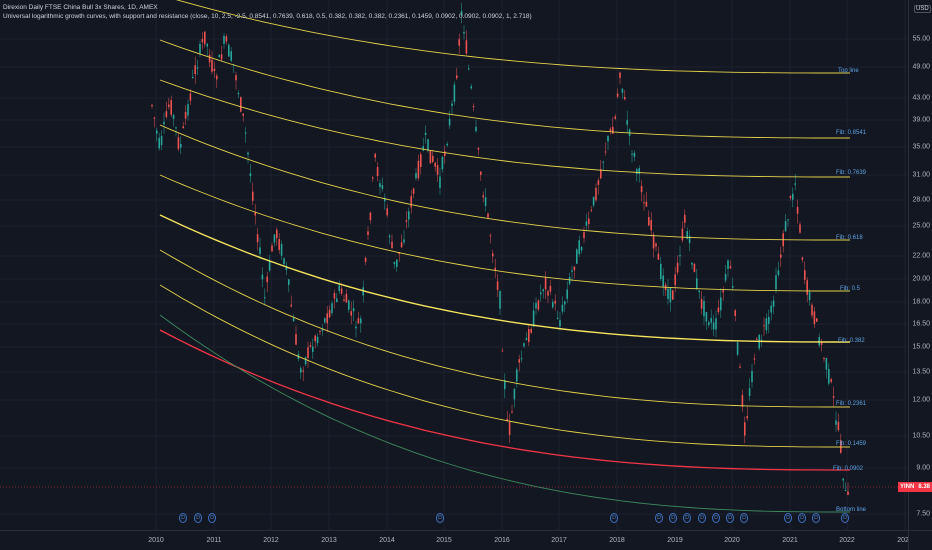 Image resolution: width=932 pixels, height=550 pixels. What do you see at coordinates (924, 487) in the screenshot?
I see `last-price: 8.38` at bounding box center [924, 487].